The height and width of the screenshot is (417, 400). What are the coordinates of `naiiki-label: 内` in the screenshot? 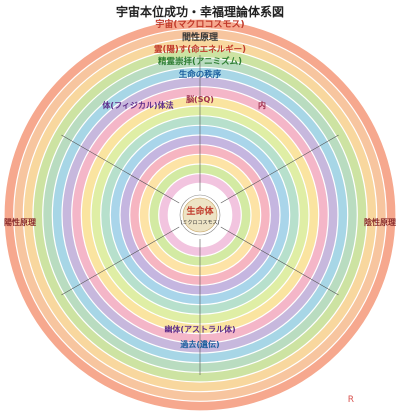 It's located at (262, 105).